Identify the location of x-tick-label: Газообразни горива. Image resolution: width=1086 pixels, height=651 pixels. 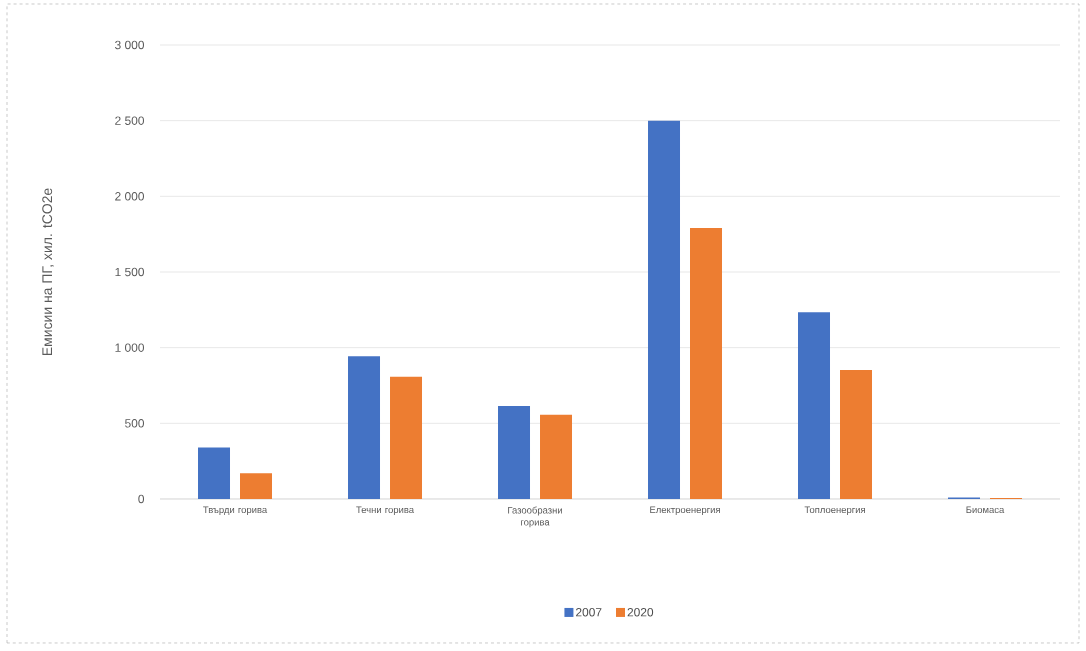
(535, 517).